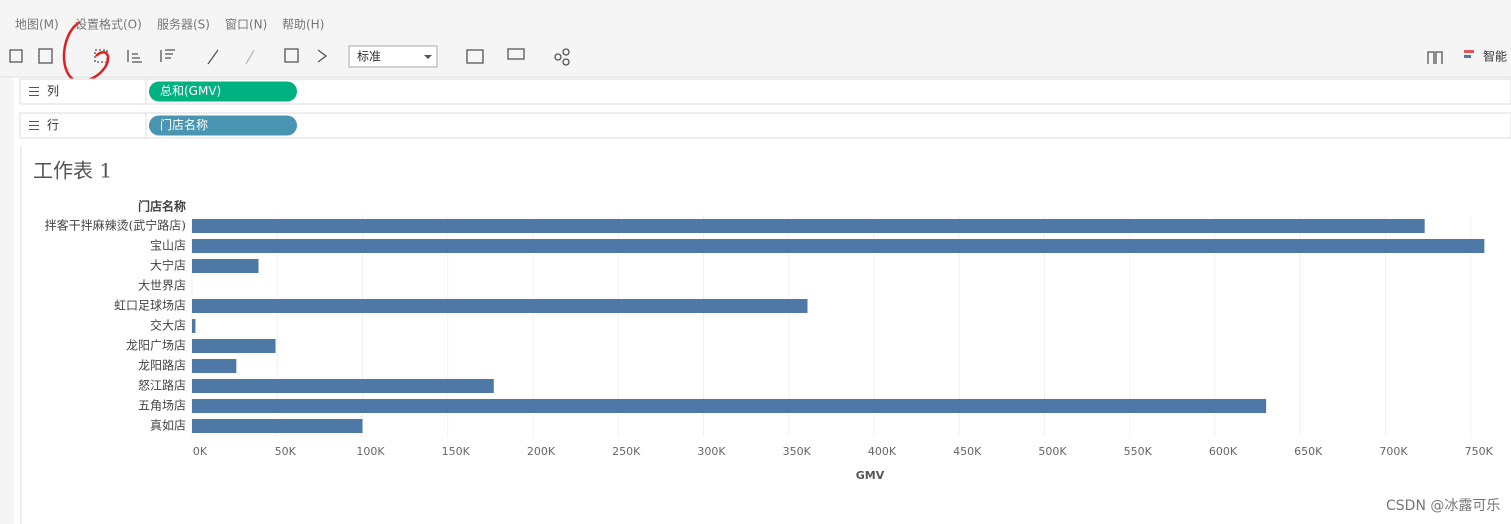  What do you see at coordinates (162, 406) in the screenshot?
I see `y-tick-label: 五角场店` at bounding box center [162, 406].